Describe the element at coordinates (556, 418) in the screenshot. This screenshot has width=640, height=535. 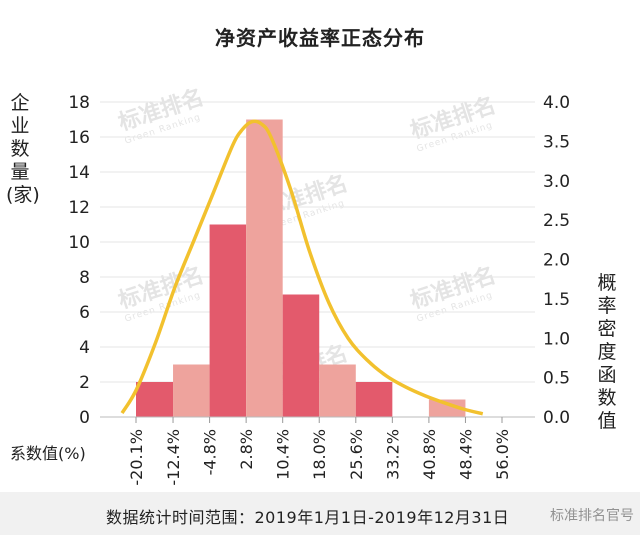
I see `y-right-tick-label: 0.0` at that location.